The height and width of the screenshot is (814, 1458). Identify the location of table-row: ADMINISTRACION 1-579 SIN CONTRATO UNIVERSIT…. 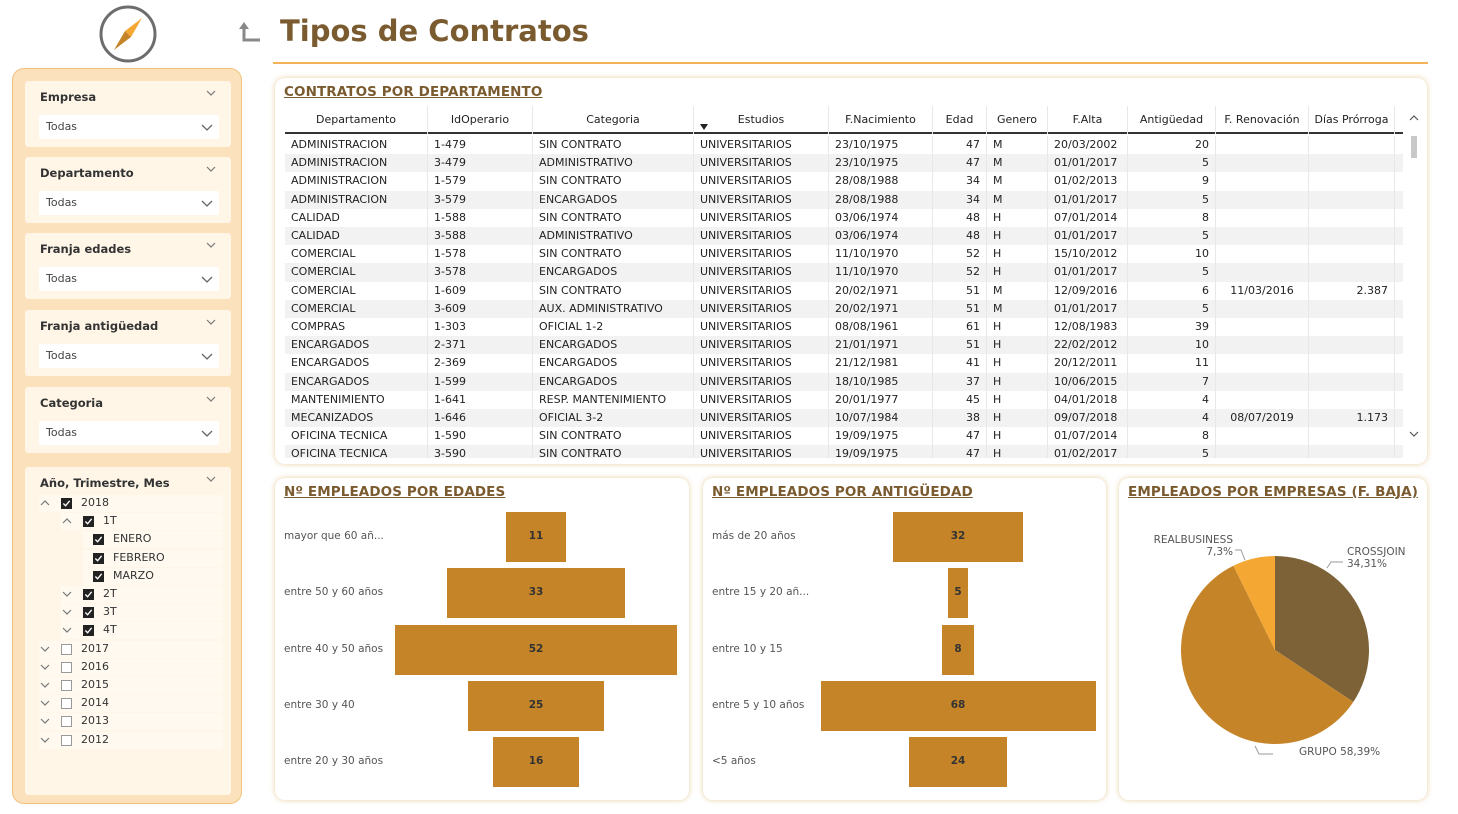
(844, 181).